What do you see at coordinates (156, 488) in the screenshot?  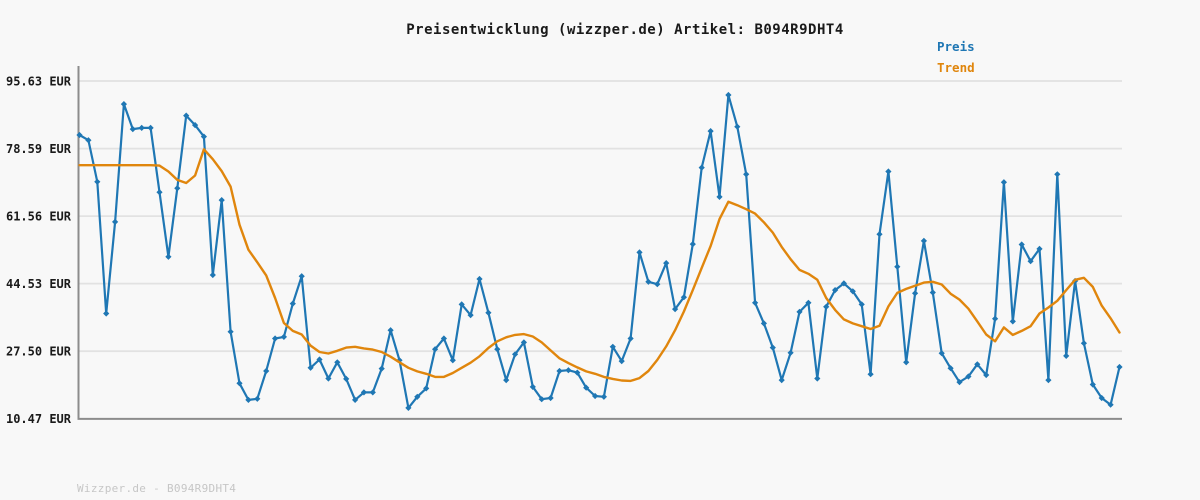 I see `footer-watermark: Wizzper.de - B094R9DHT4` at bounding box center [156, 488].